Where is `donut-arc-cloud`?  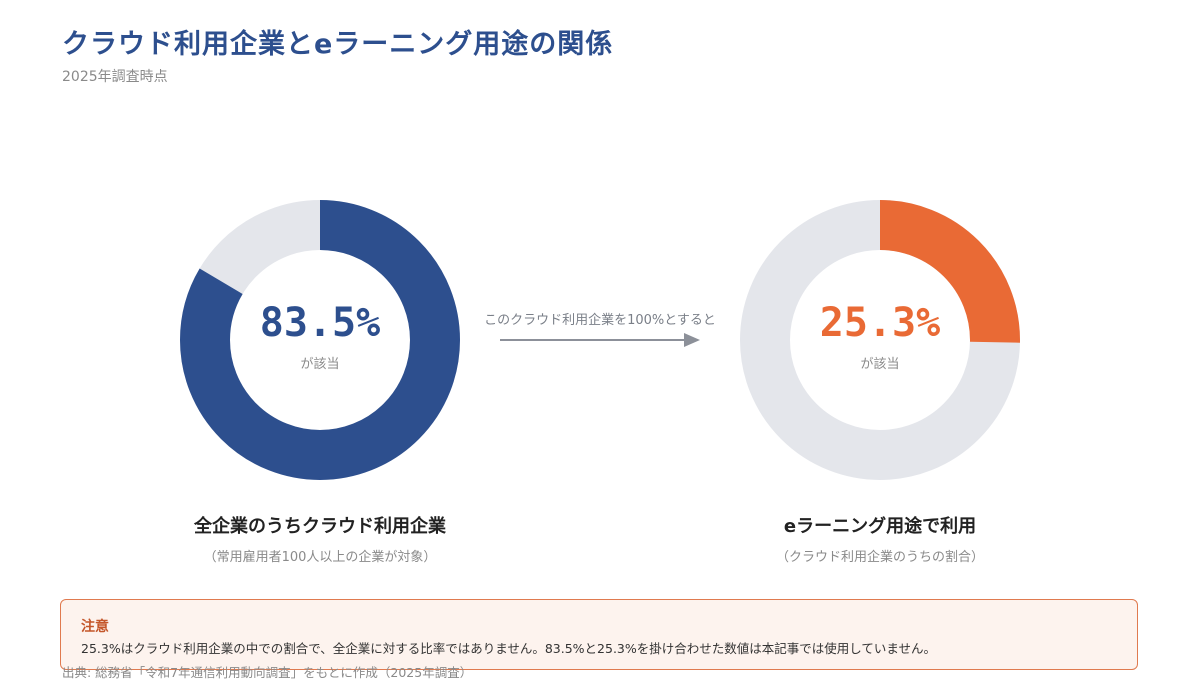 donut-arc-cloud is located at coordinates (320, 340).